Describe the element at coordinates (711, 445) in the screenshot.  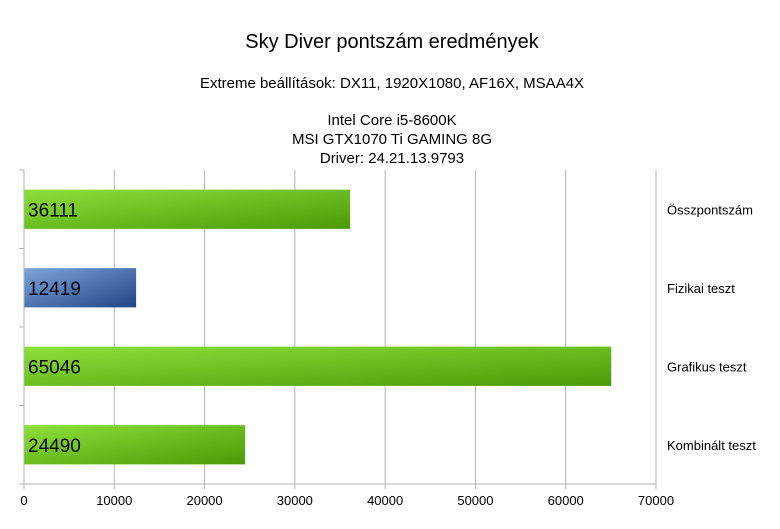
I see `category-label: Kombinált teszt` at that location.